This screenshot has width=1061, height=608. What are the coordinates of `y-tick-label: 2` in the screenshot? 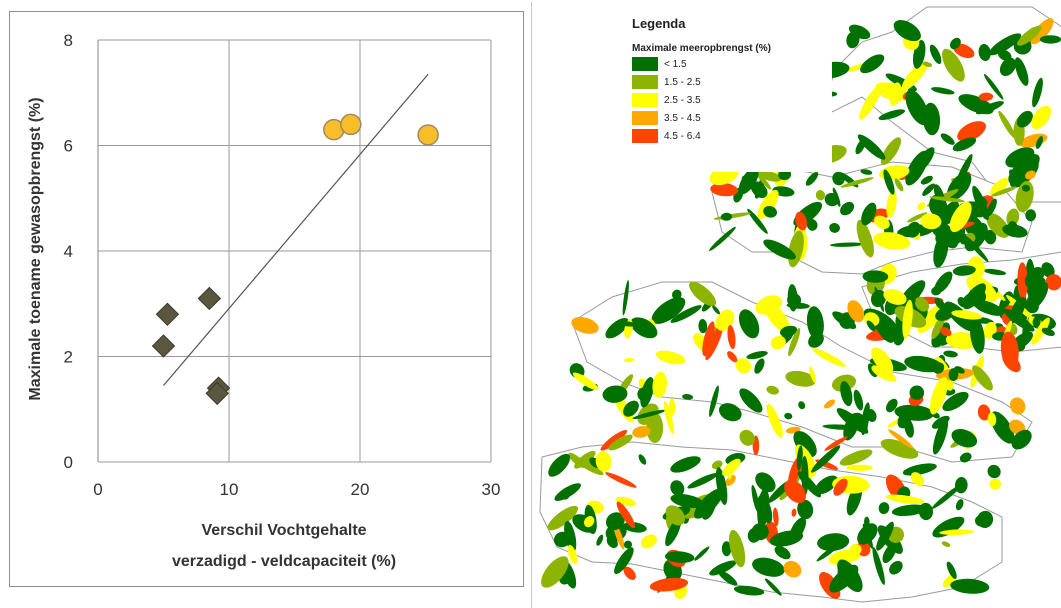 It's located at (68, 357).